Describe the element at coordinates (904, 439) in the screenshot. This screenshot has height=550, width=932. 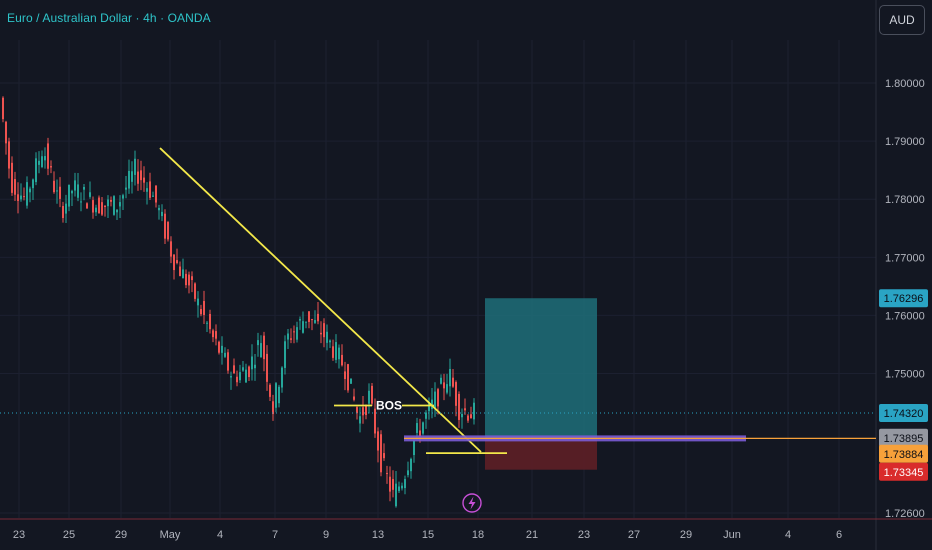
I see `price-tag-label: 1.73895` at that location.